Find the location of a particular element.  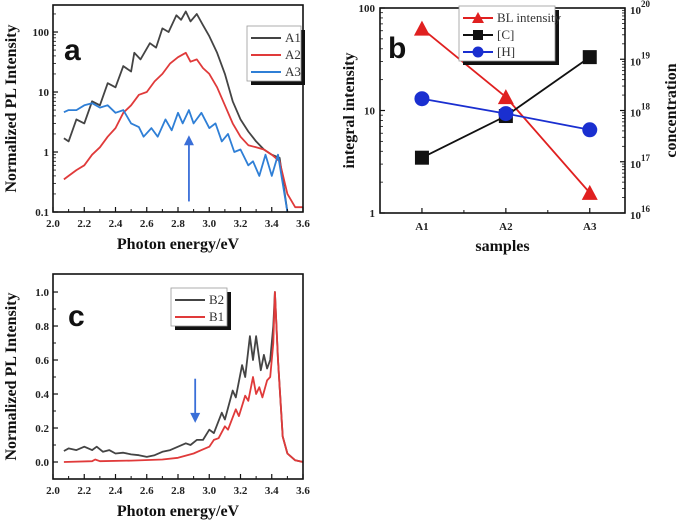

legend-label: B1 is located at coordinates (216, 316).